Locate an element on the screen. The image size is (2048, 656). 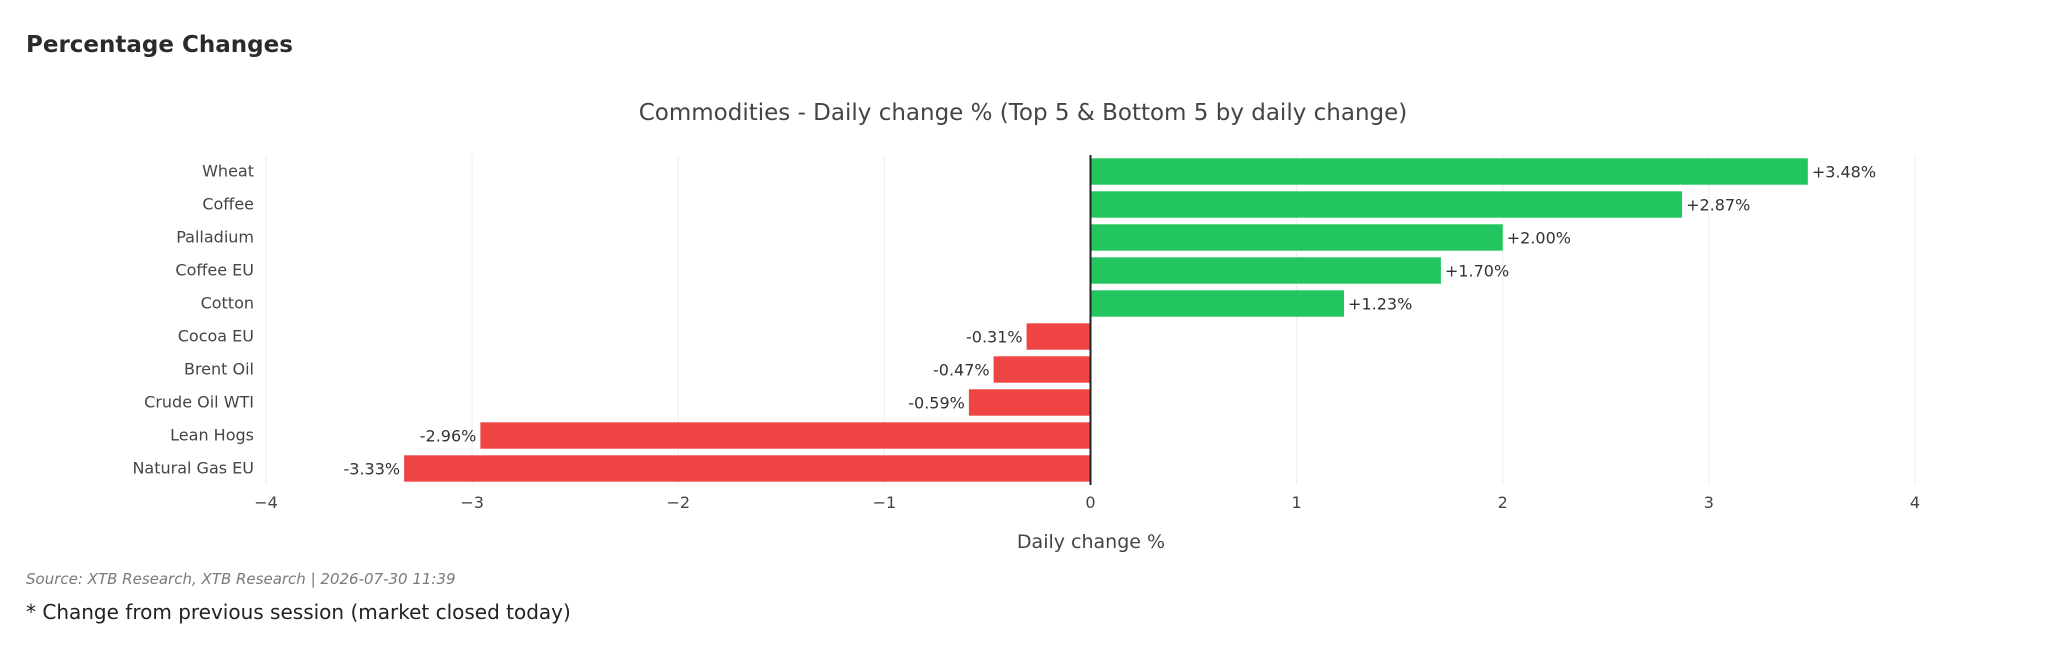
category-label: Natural Gas EU is located at coordinates (193, 468).